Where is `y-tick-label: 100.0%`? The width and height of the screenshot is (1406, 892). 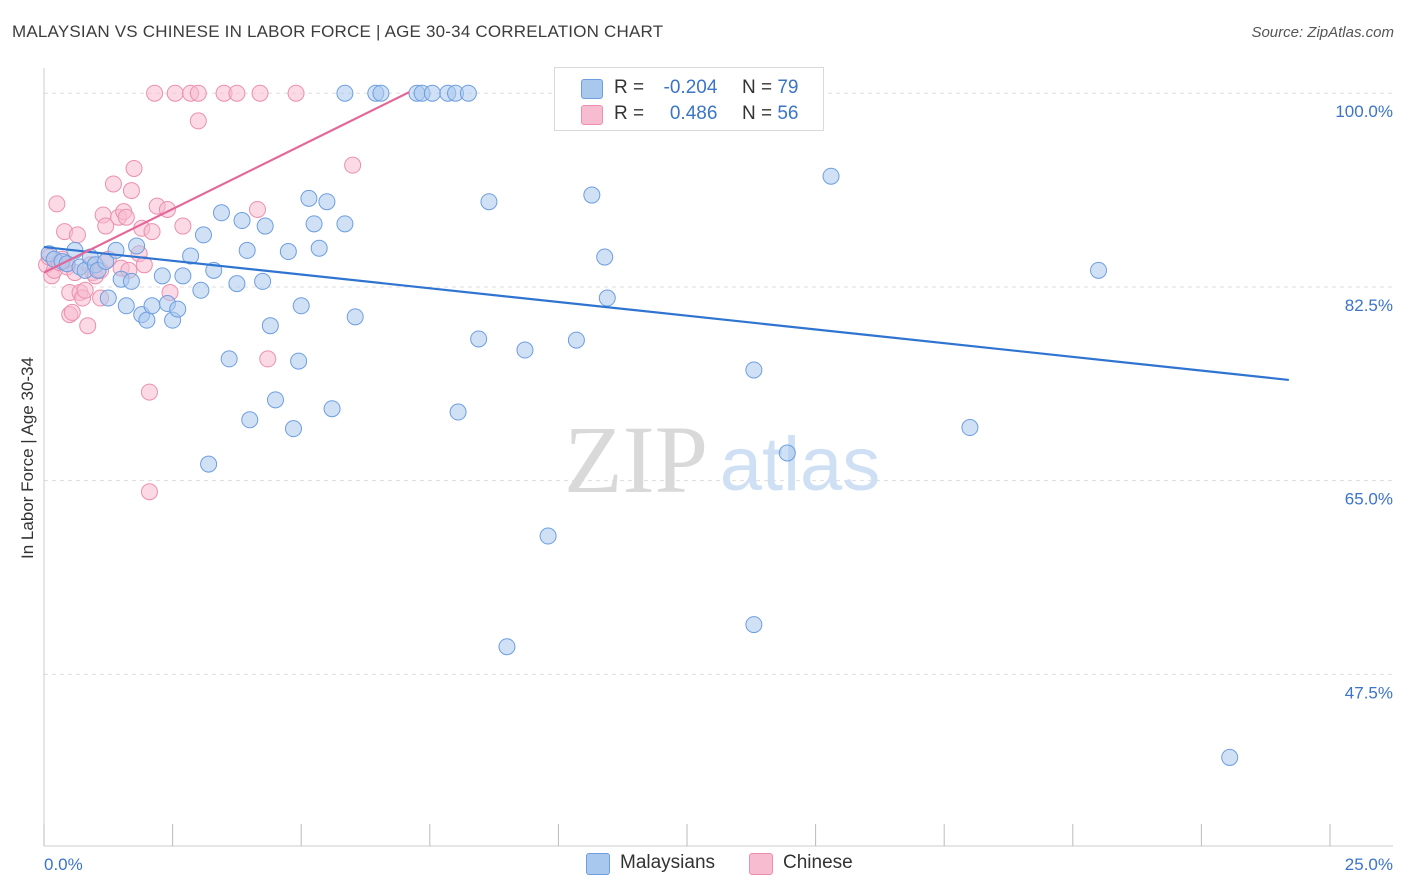 y-tick-label: 100.0% is located at coordinates (1364, 111).